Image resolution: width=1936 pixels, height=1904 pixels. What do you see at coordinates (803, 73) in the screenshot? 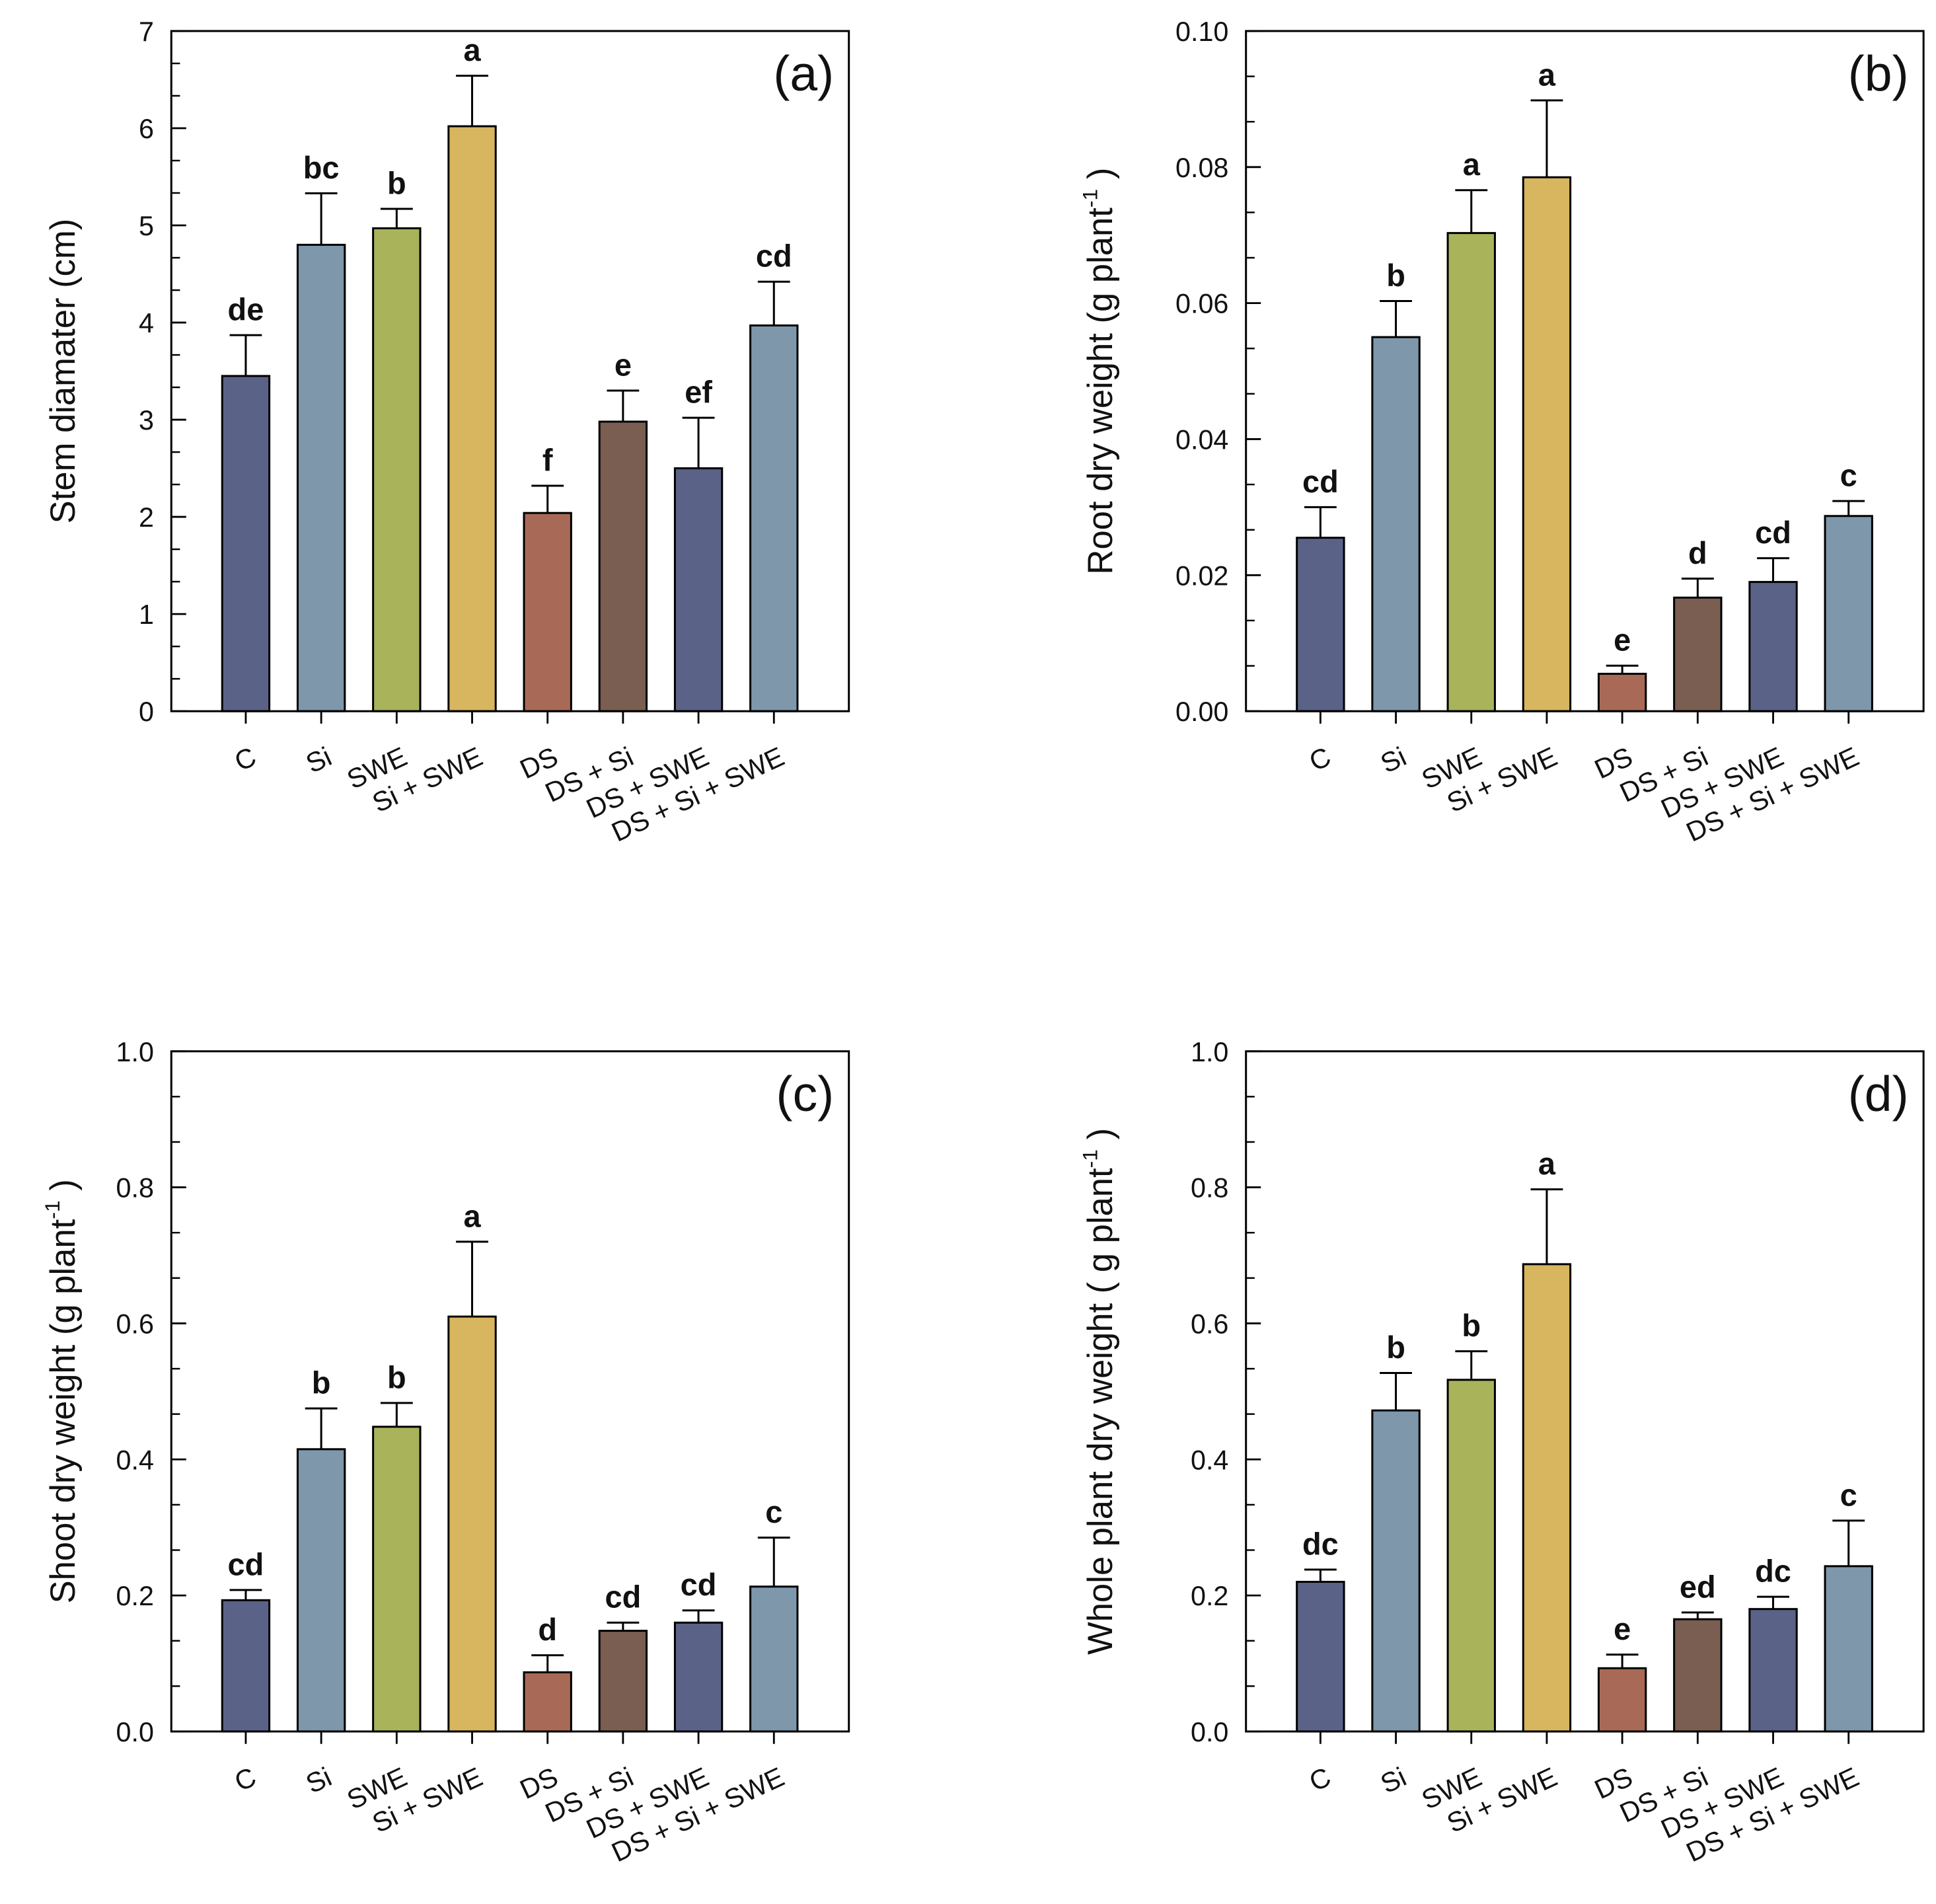
I see `panel-label: (a)` at bounding box center [803, 73].